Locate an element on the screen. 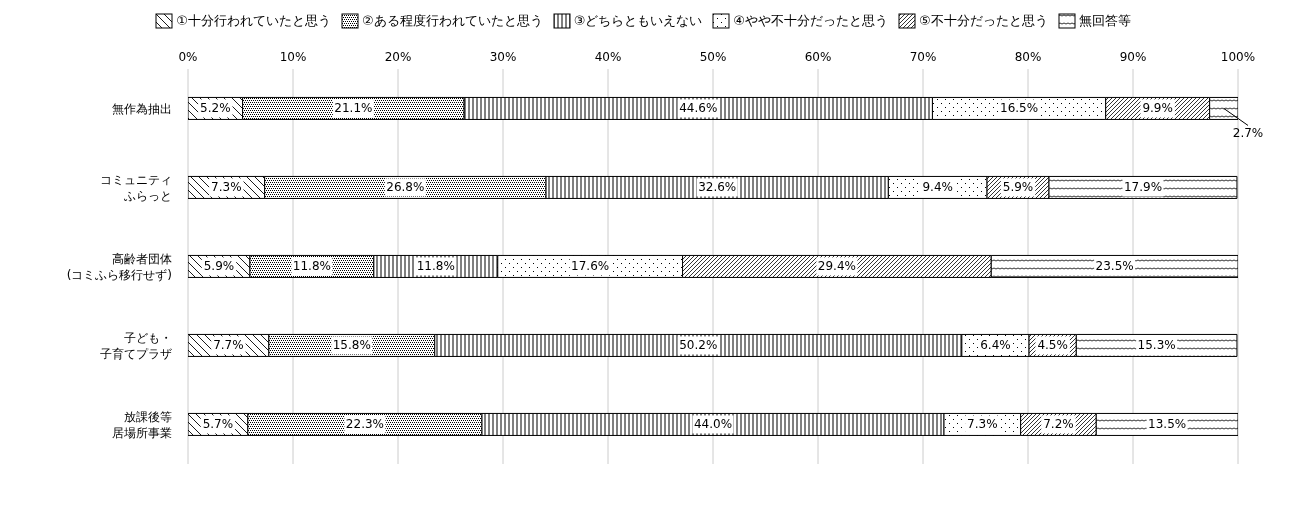  x-tick-label: 90% is located at coordinates (1133, 57).